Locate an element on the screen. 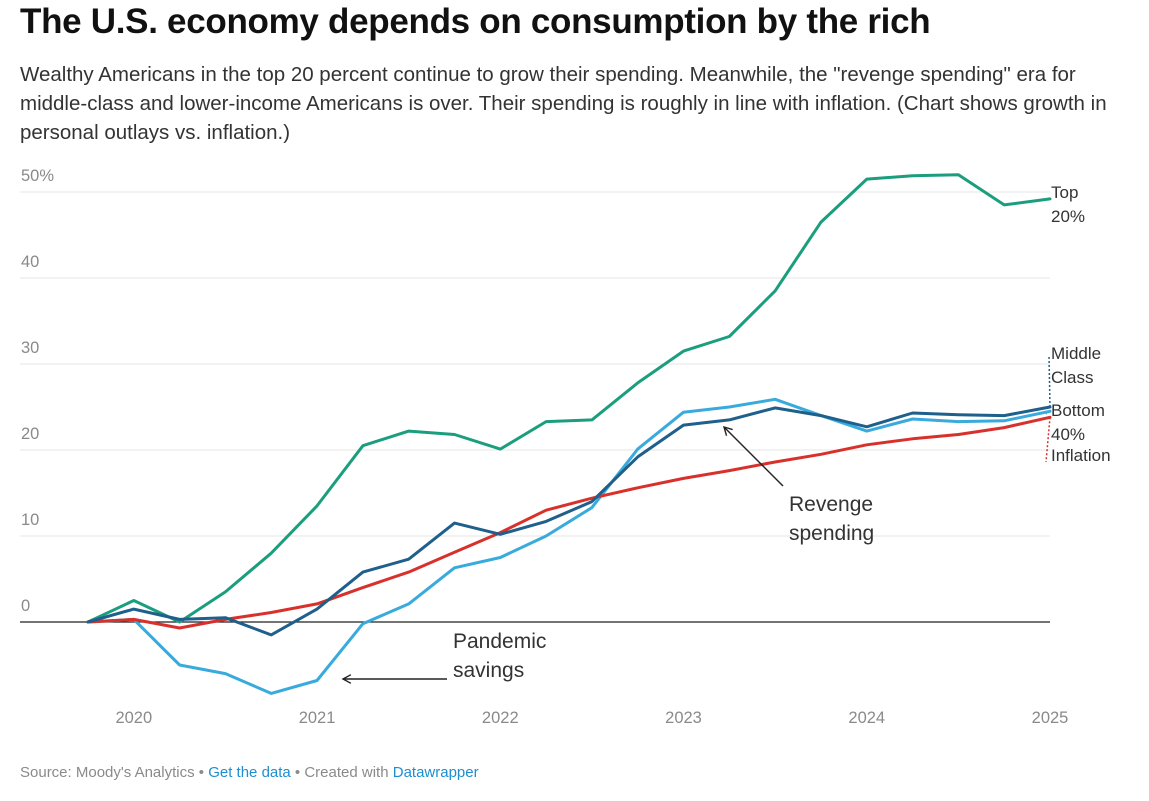  y-tick-label: 50% is located at coordinates (37, 176).